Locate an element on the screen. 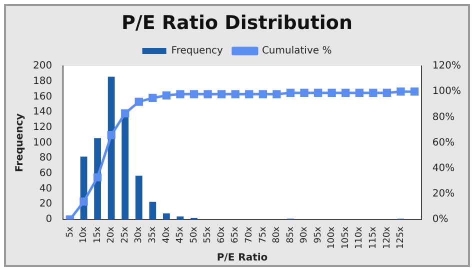 The image size is (474, 271). x-tick-label: 55x is located at coordinates (208, 235).